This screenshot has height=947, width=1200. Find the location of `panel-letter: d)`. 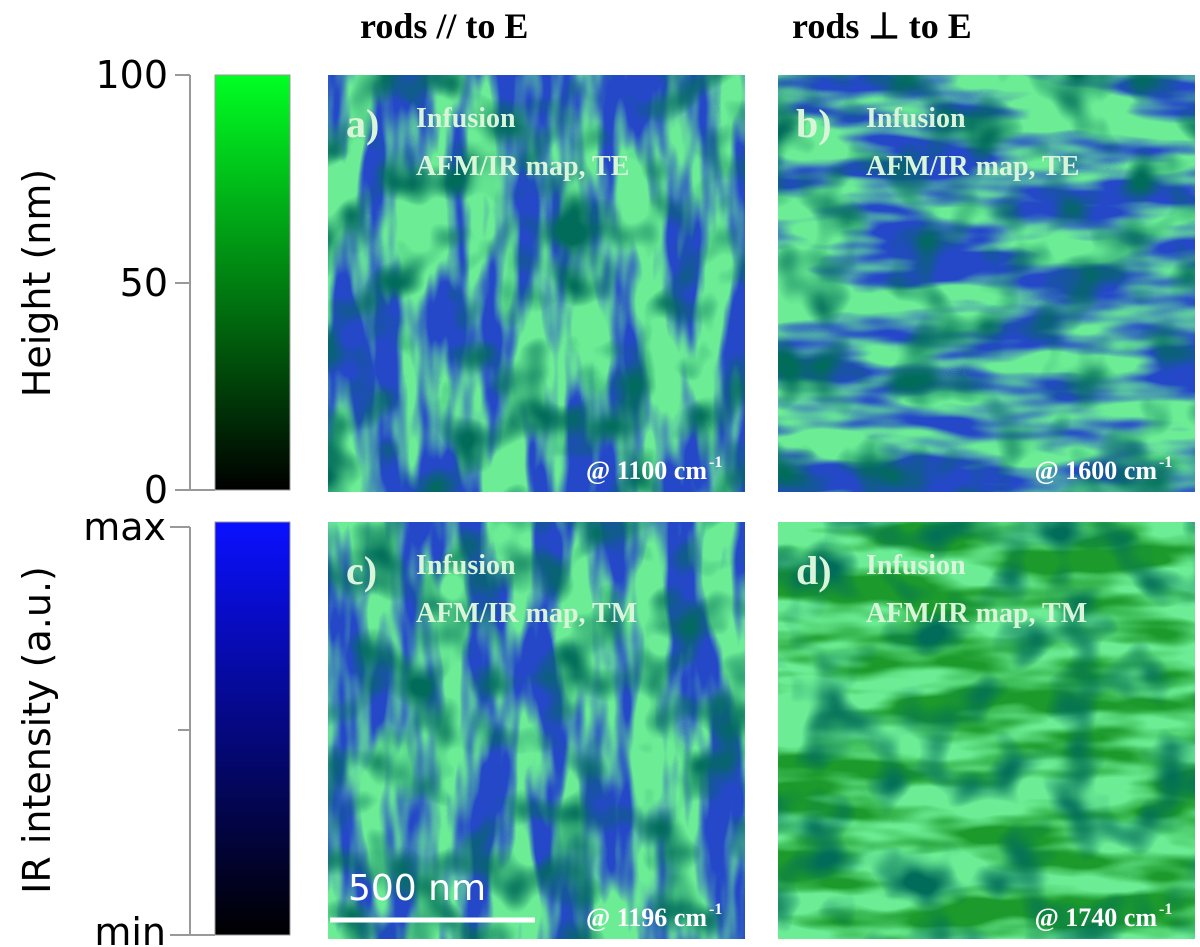

panel-letter: d) is located at coordinates (814, 570).